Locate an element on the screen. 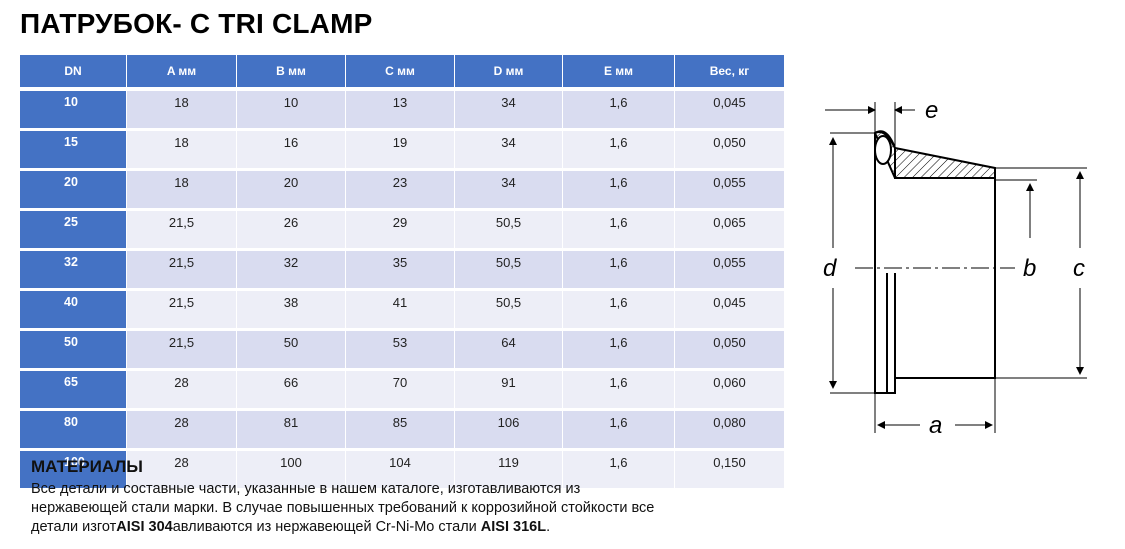 This screenshot has height=549, width=1125. table-row: 32 21,5 32 35 50,5 1,6 0,055 is located at coordinates (402, 270).